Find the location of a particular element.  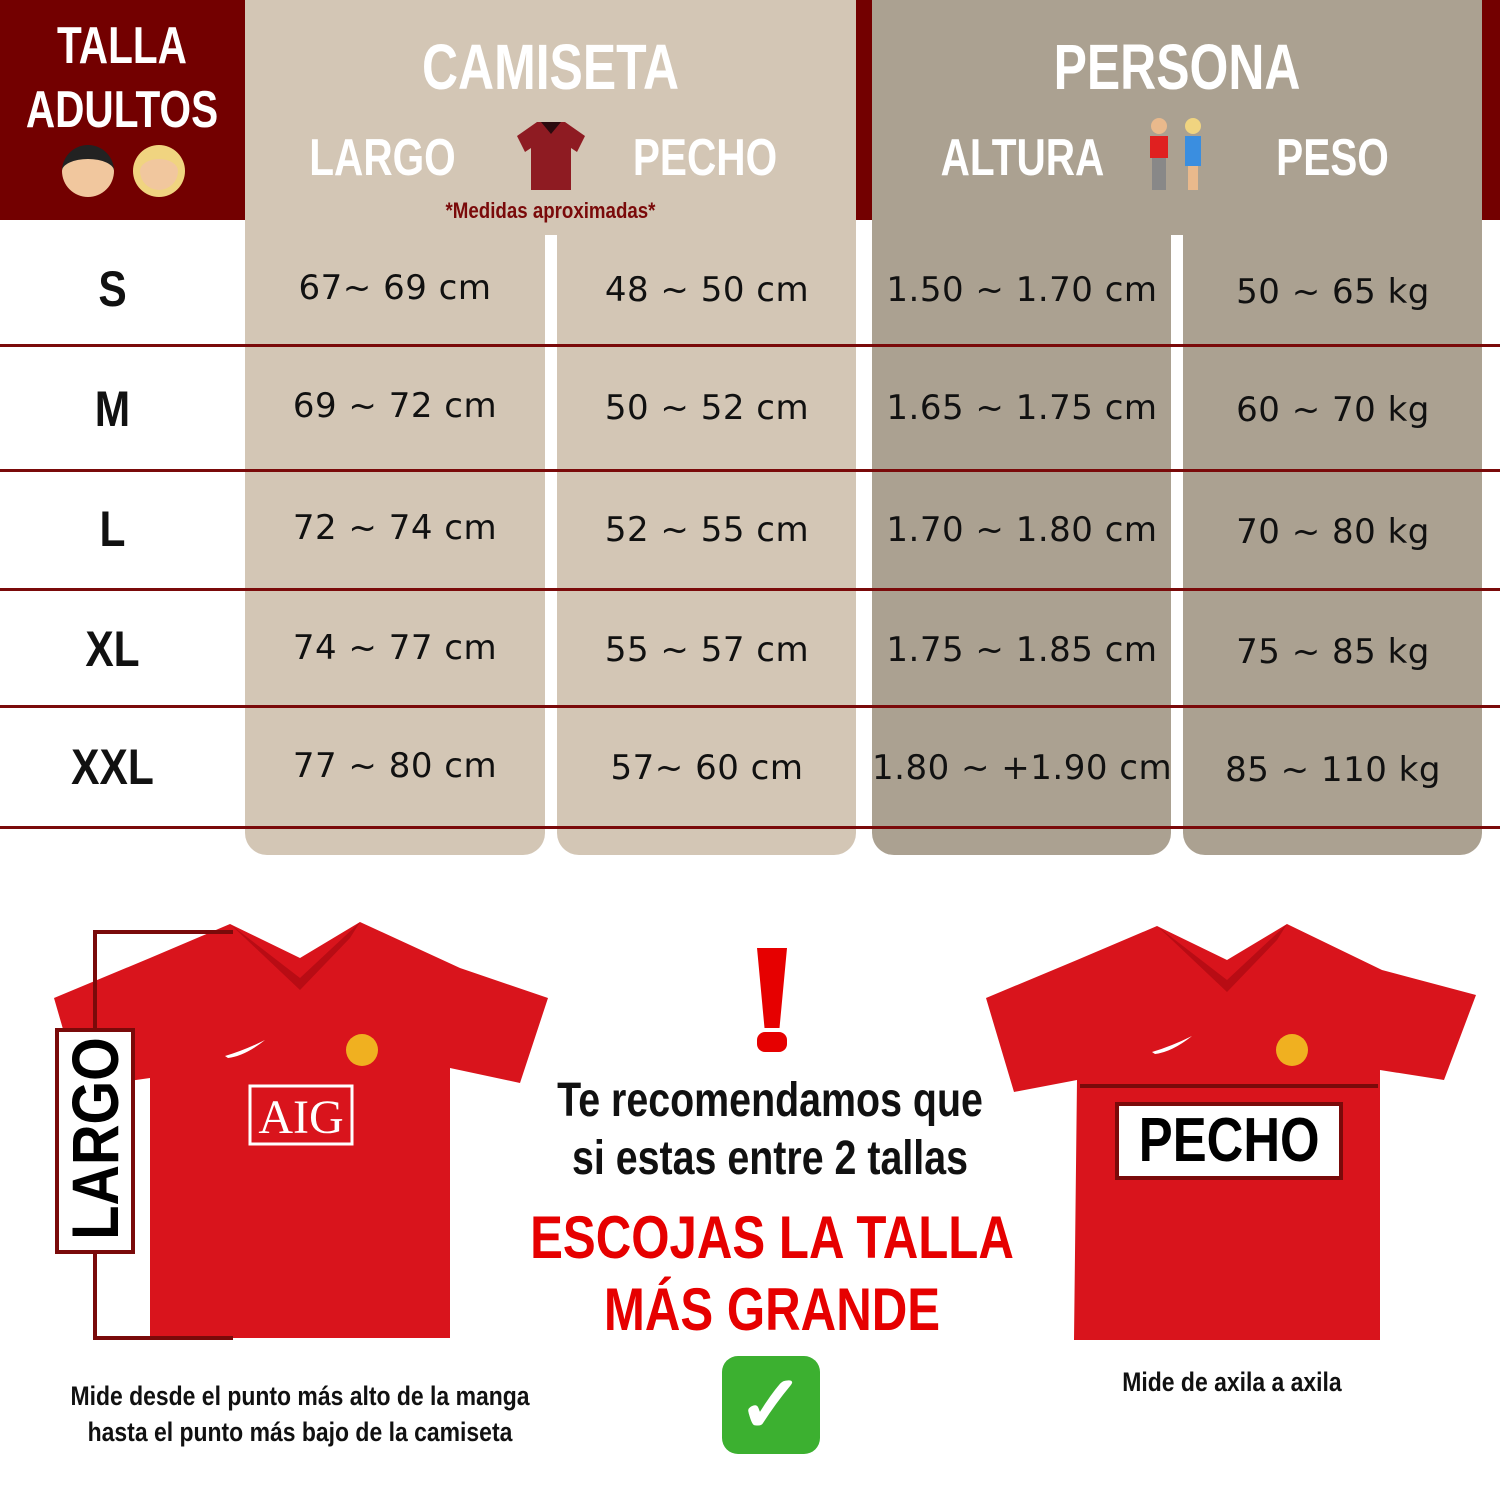

check-icon: ✓ is located at coordinates (771, 1405).